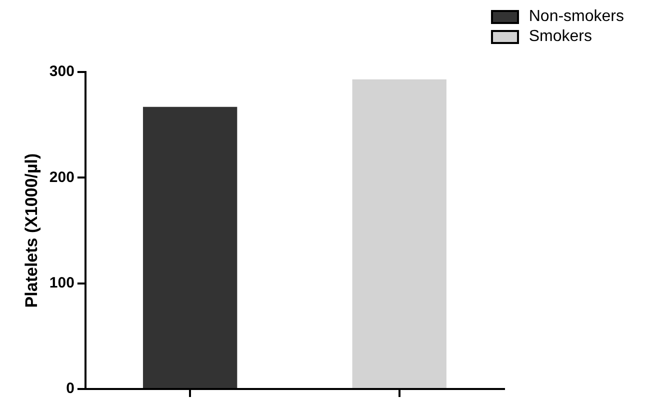 This screenshot has width=652, height=415. What do you see at coordinates (61, 177) in the screenshot?
I see `y-tick-label: 200` at bounding box center [61, 177].